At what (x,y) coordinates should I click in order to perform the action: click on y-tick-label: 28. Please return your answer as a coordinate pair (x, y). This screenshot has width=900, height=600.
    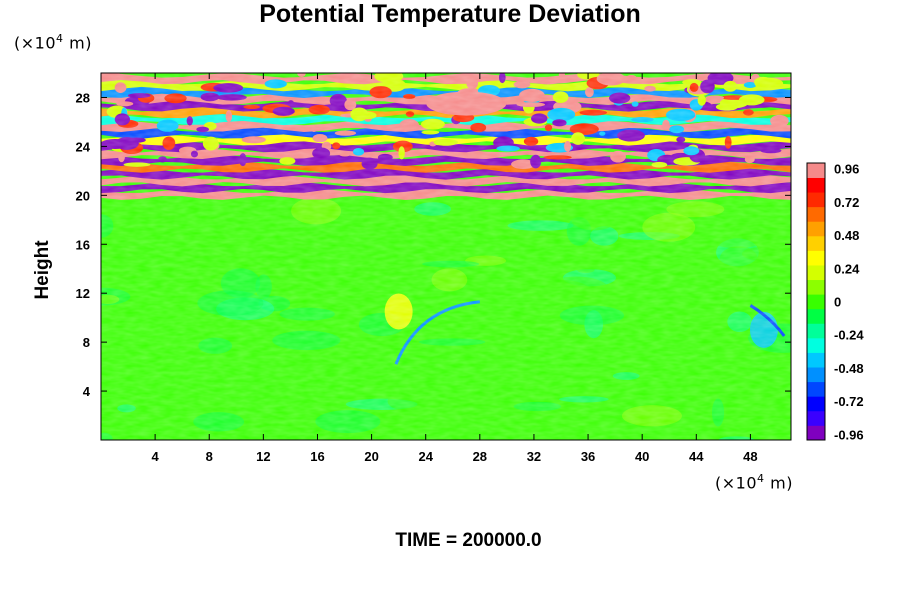
    Looking at the image, I should click on (83, 97).